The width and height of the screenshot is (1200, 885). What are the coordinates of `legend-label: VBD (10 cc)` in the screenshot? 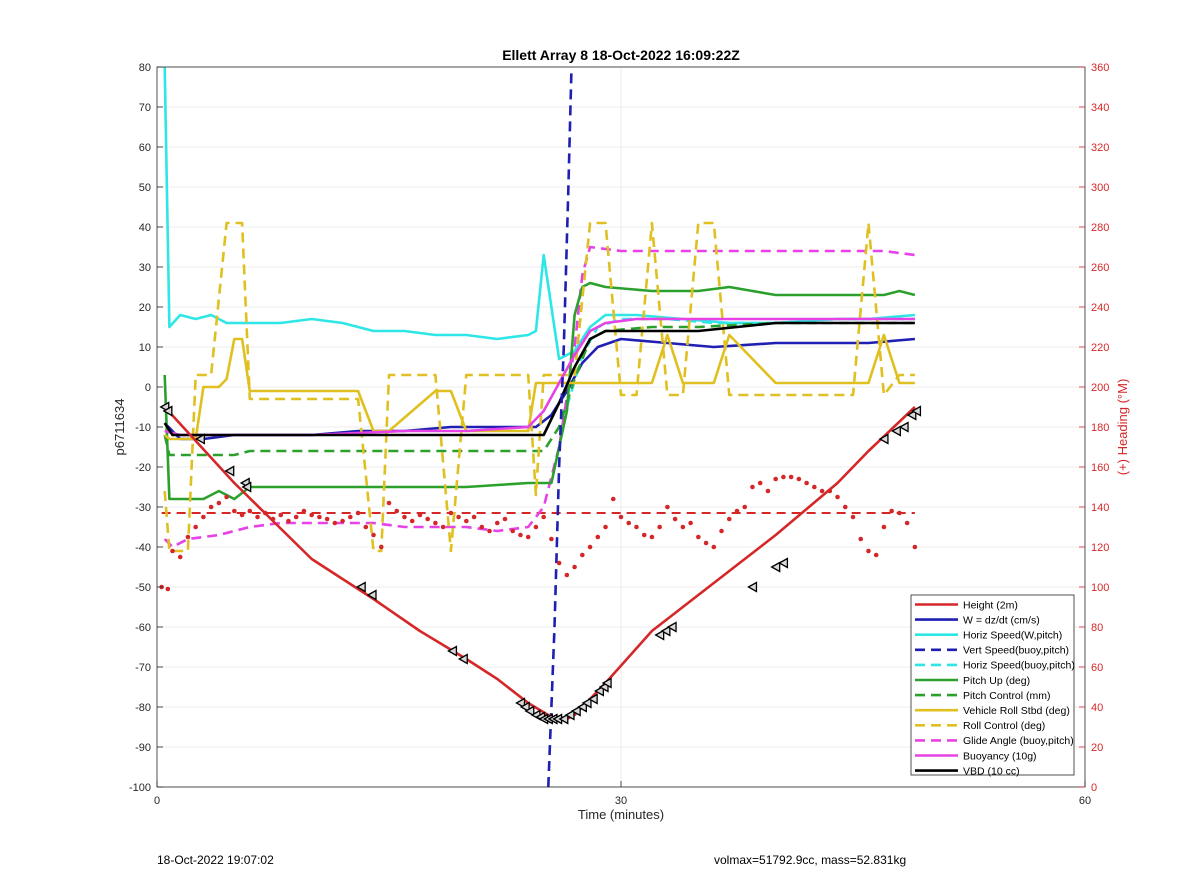 It's located at (991, 771).